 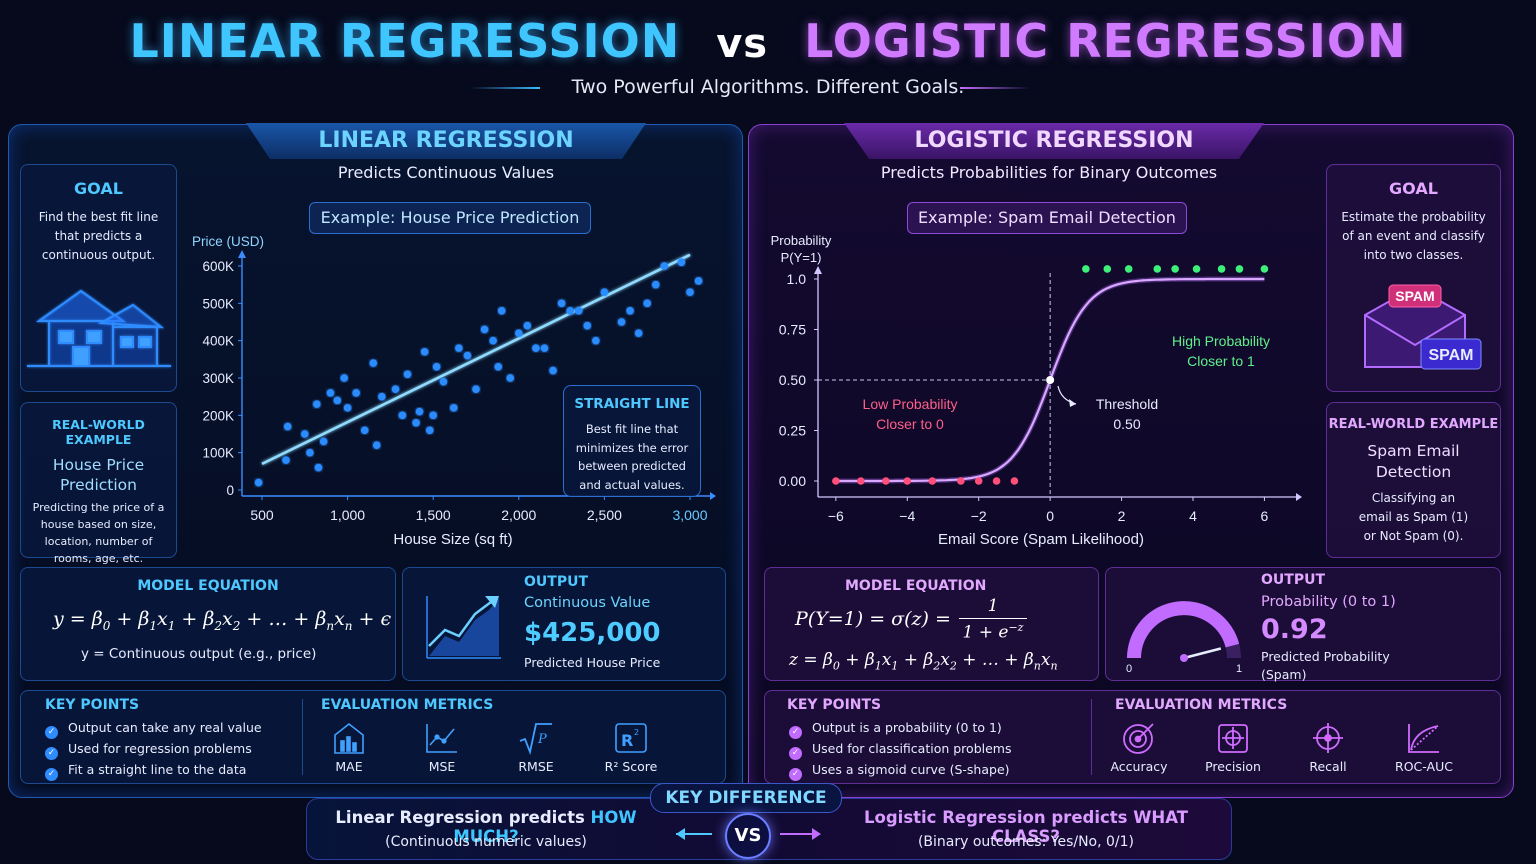 I want to click on arrow-right-icon, so click(x=798, y=834).